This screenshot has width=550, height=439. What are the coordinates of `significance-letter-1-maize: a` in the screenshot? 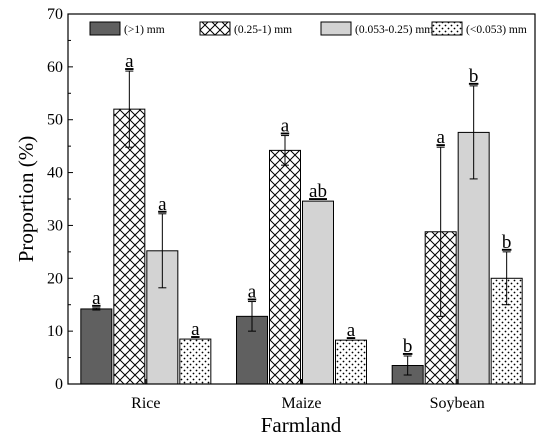 It's located at (252, 292).